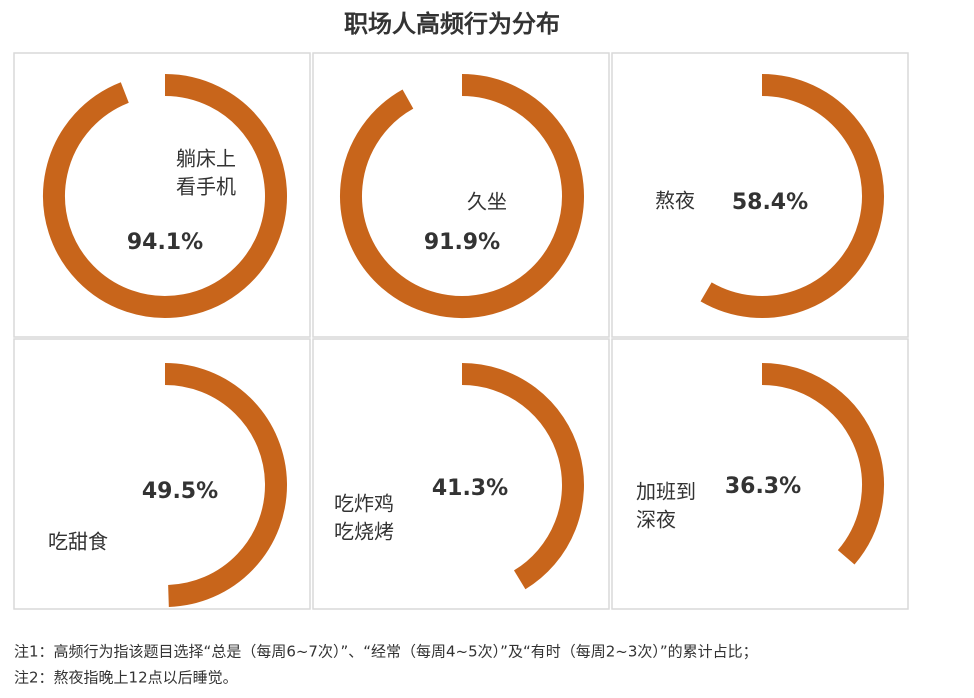  What do you see at coordinates (666, 492) in the screenshot?
I see `category-label: 加班到` at bounding box center [666, 492].